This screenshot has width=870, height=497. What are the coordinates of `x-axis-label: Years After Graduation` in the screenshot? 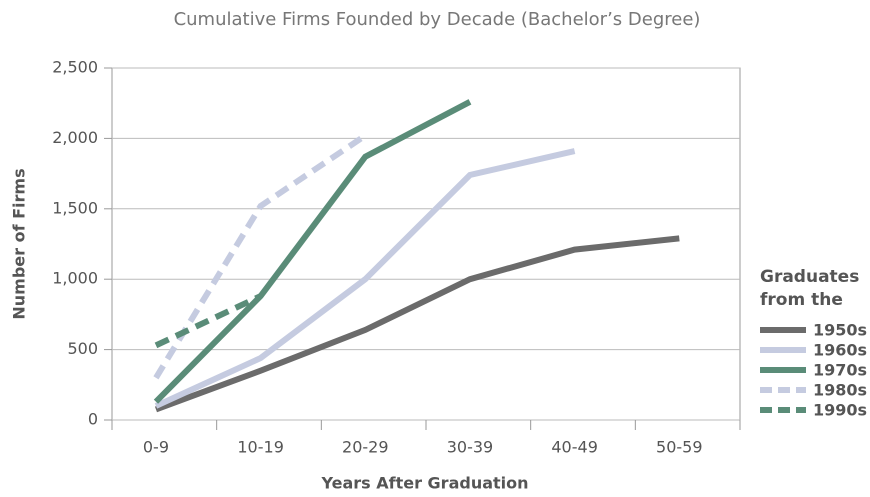 It's located at (424, 483).